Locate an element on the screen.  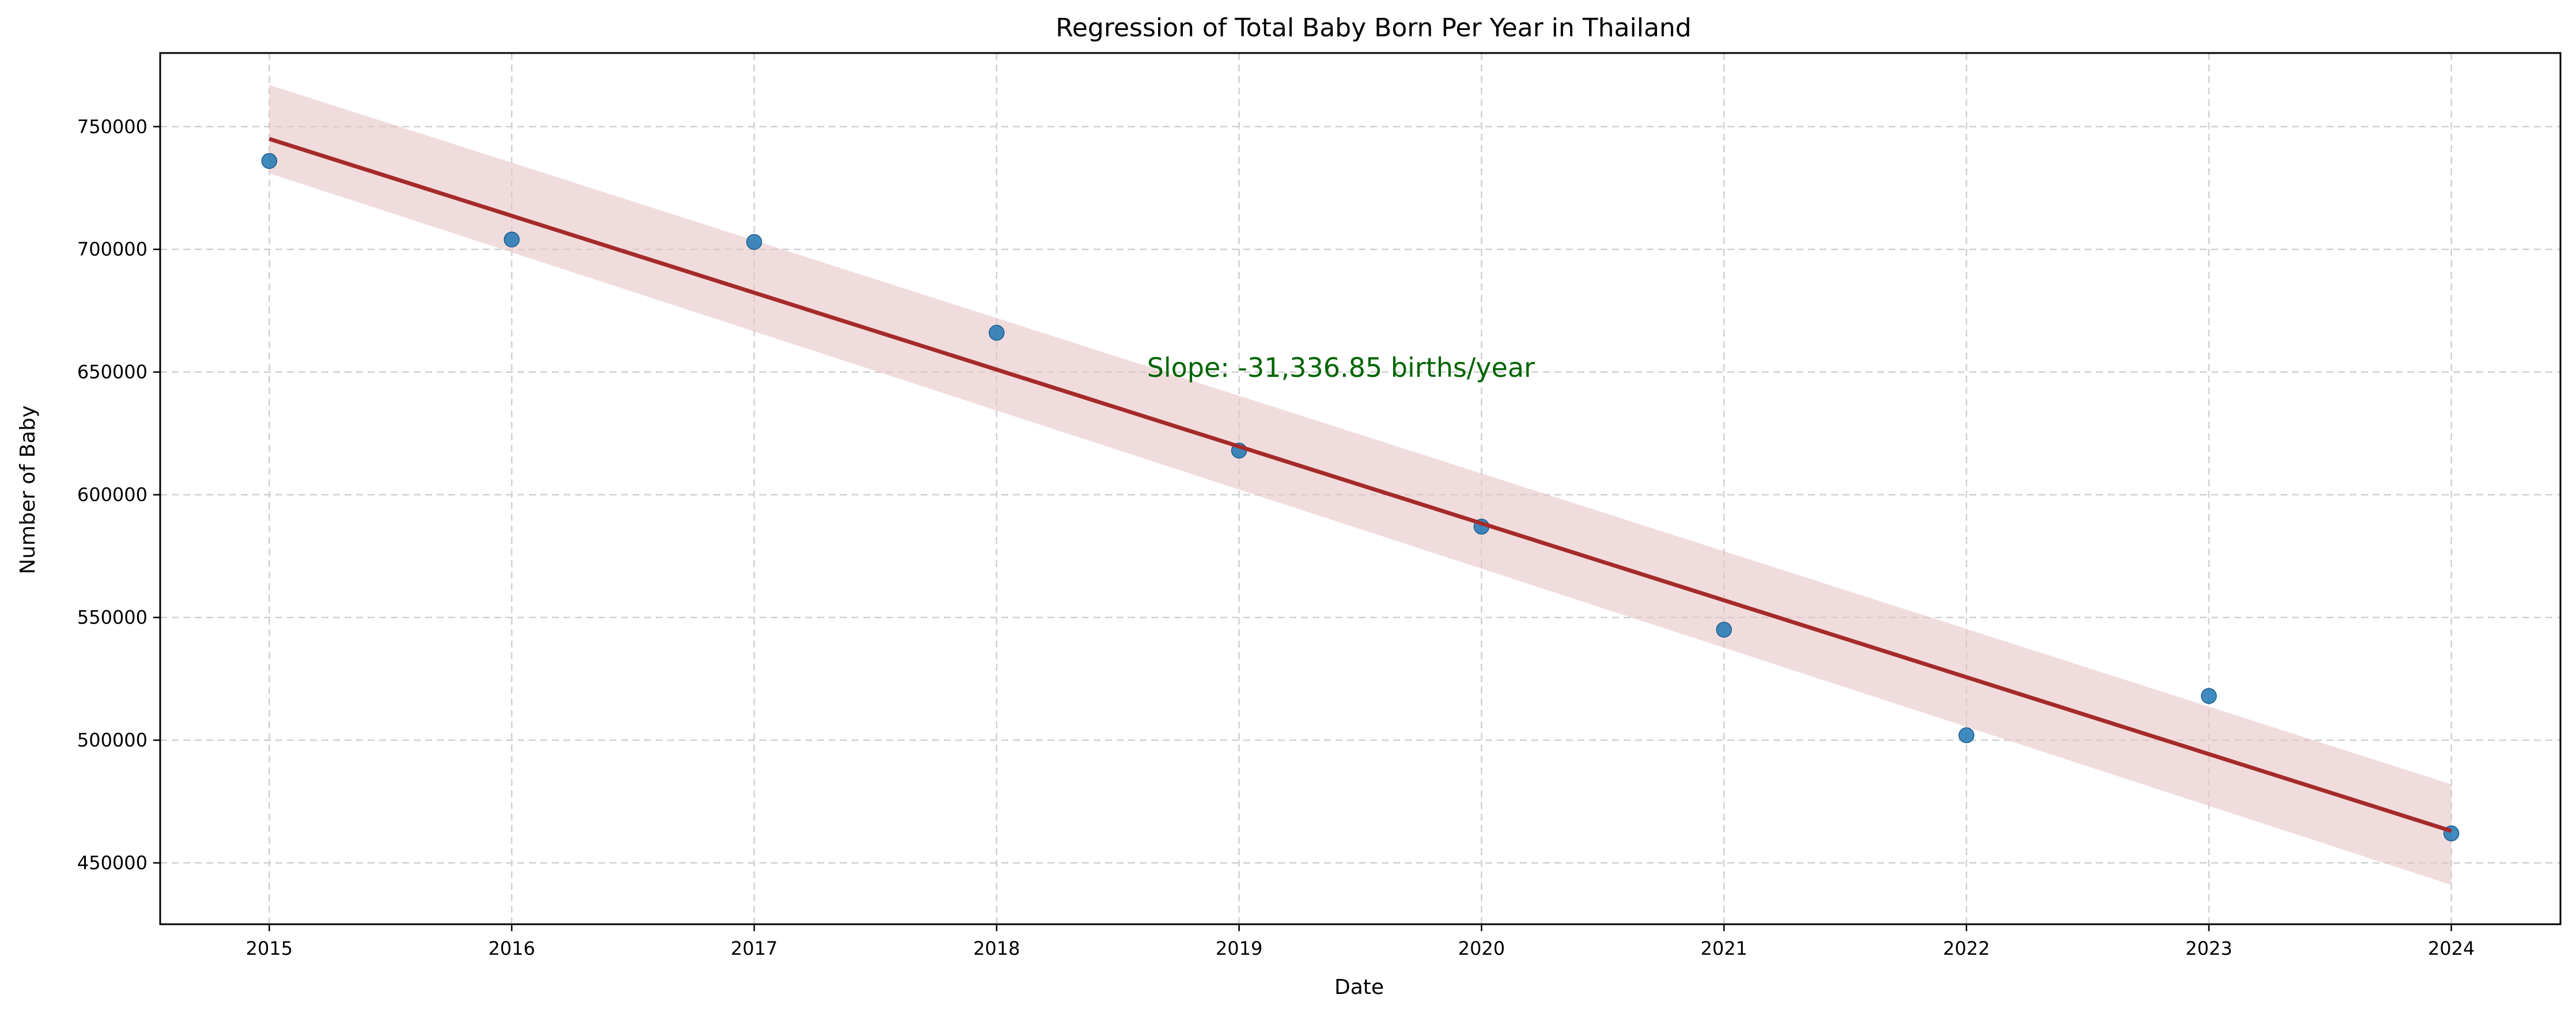
slope-annotation: Slope: -31,336.85 births/year is located at coordinates (1341, 367).